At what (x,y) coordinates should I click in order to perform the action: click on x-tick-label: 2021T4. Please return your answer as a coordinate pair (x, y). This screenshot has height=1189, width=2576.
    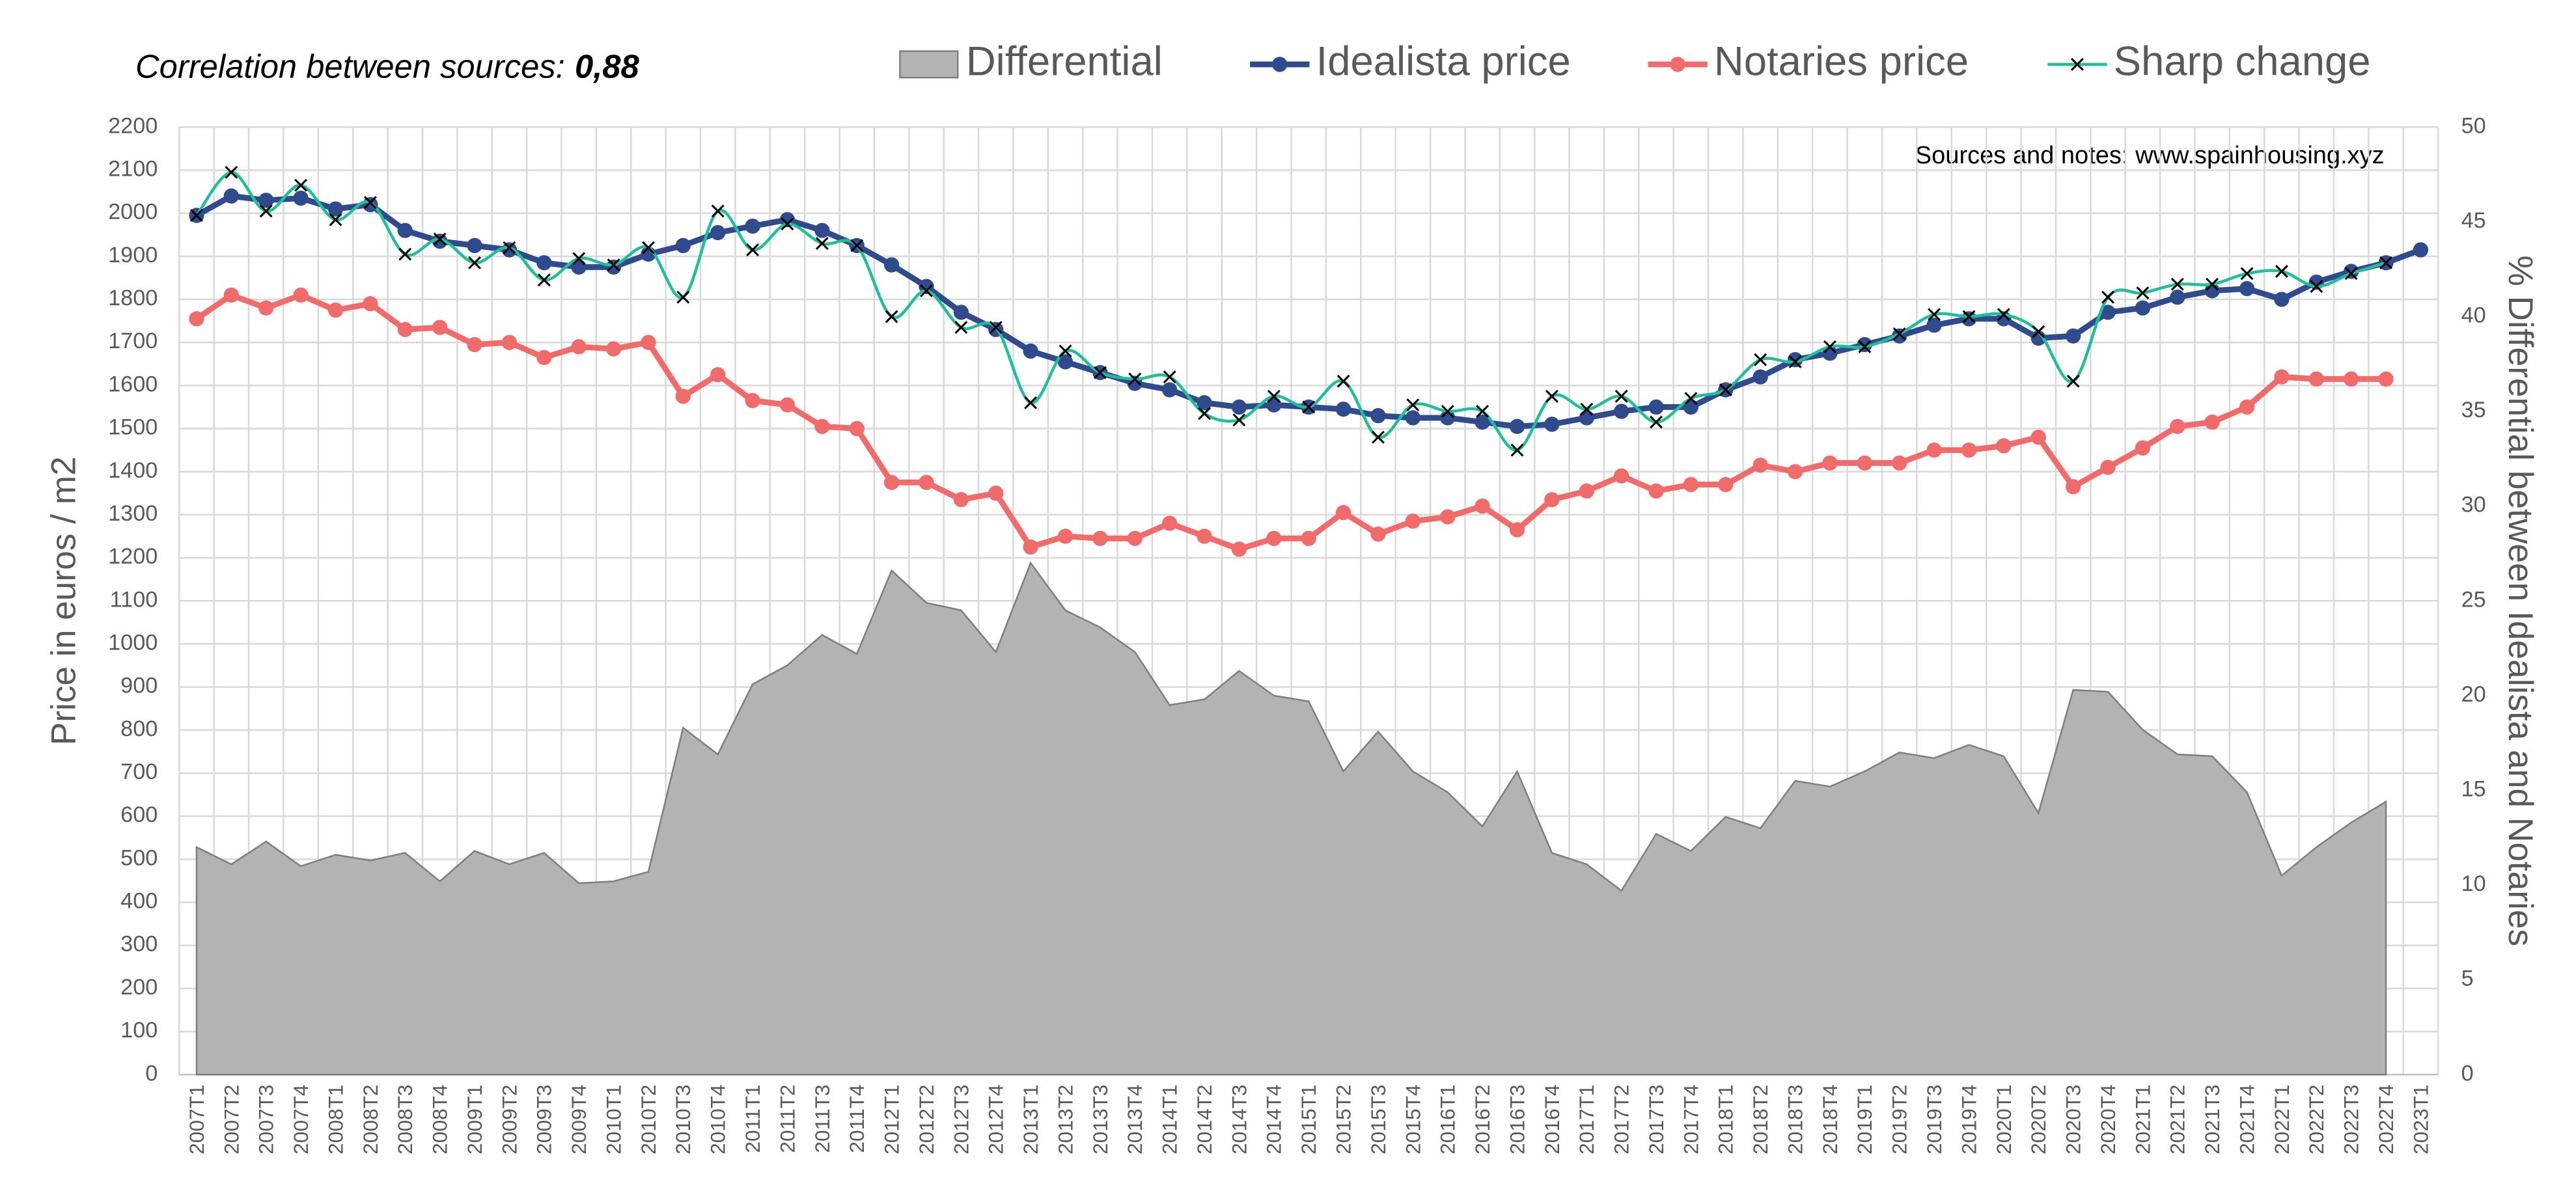
    Looking at the image, I should click on (2246, 1119).